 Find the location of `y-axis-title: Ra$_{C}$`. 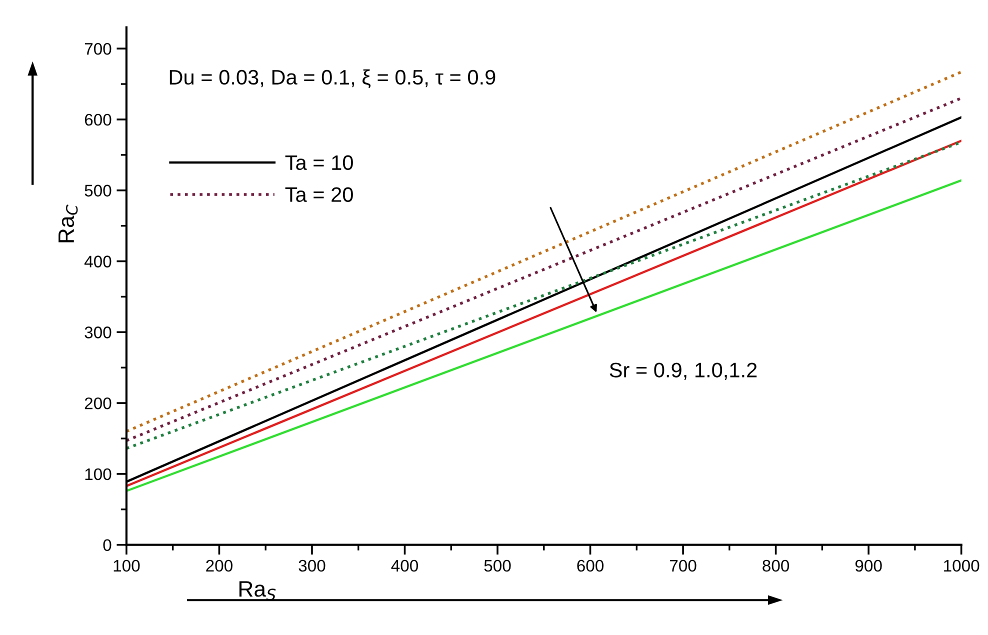

y-axis-title: Ra$_{C}$ is located at coordinates (68, 223).